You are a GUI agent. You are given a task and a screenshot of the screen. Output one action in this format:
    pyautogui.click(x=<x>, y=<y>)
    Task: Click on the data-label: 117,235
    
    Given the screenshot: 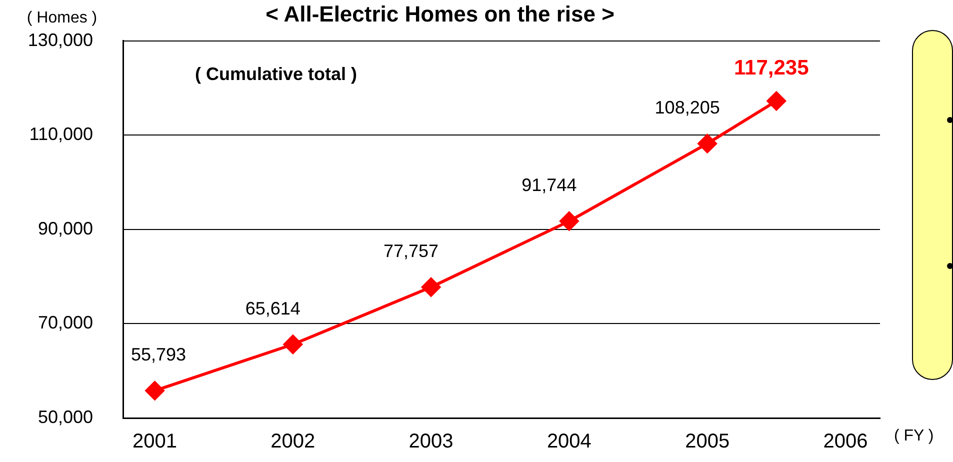 What is the action you would take?
    pyautogui.click(x=772, y=68)
    